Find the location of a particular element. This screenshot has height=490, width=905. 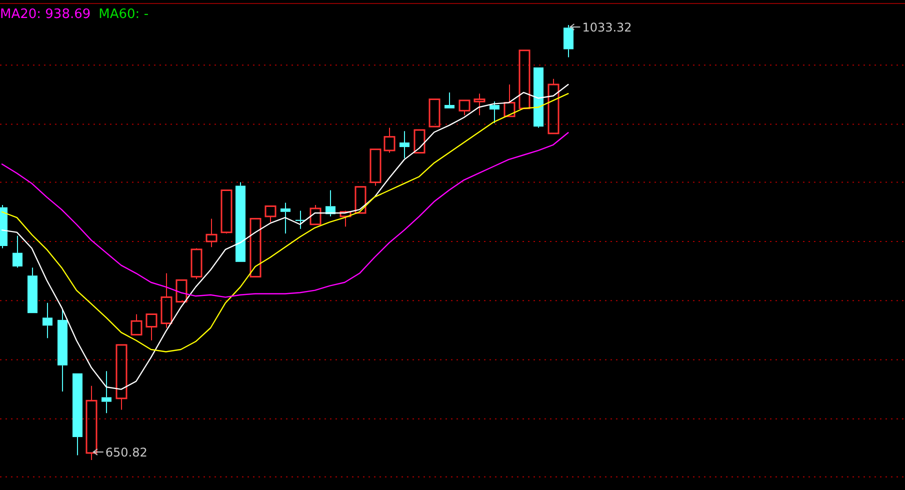

legend-label: MA60: - is located at coordinates (123, 14).